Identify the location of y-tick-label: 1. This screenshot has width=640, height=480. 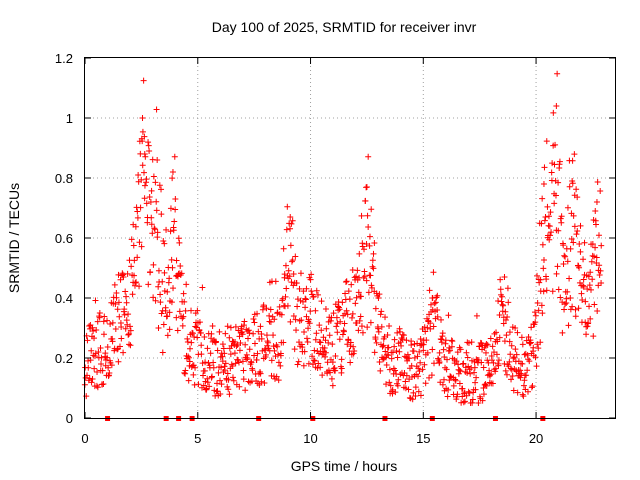
(69, 118).